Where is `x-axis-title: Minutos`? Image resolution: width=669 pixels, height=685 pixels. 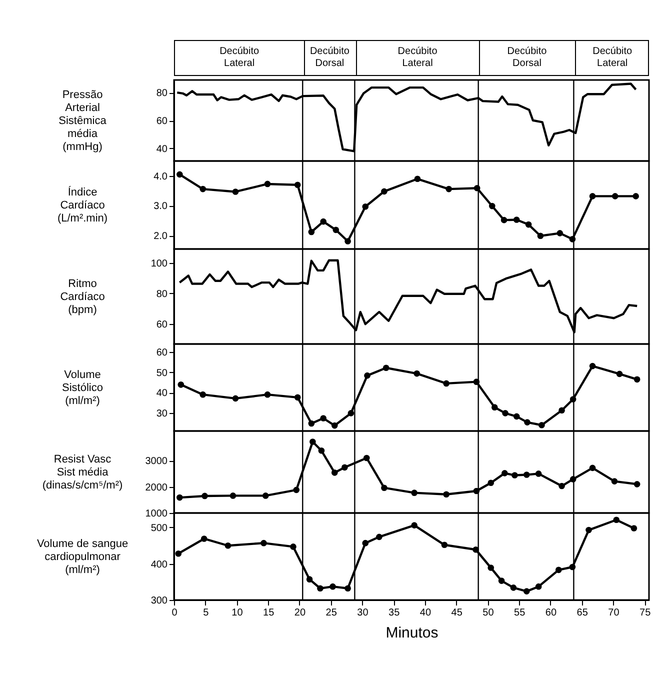 x-axis-title: Minutos is located at coordinates (412, 633).